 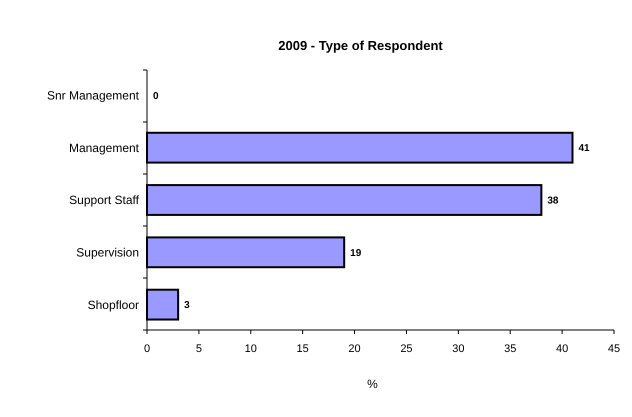 I want to click on x-tick-label: 40, so click(x=562, y=349).